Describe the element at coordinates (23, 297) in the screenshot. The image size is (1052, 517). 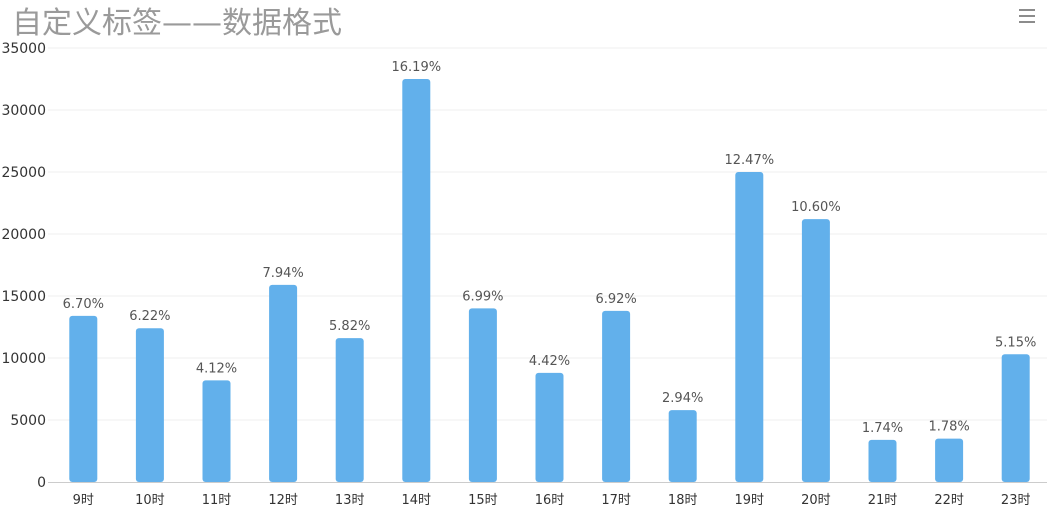
I see `y-tick-label: 15000` at that location.